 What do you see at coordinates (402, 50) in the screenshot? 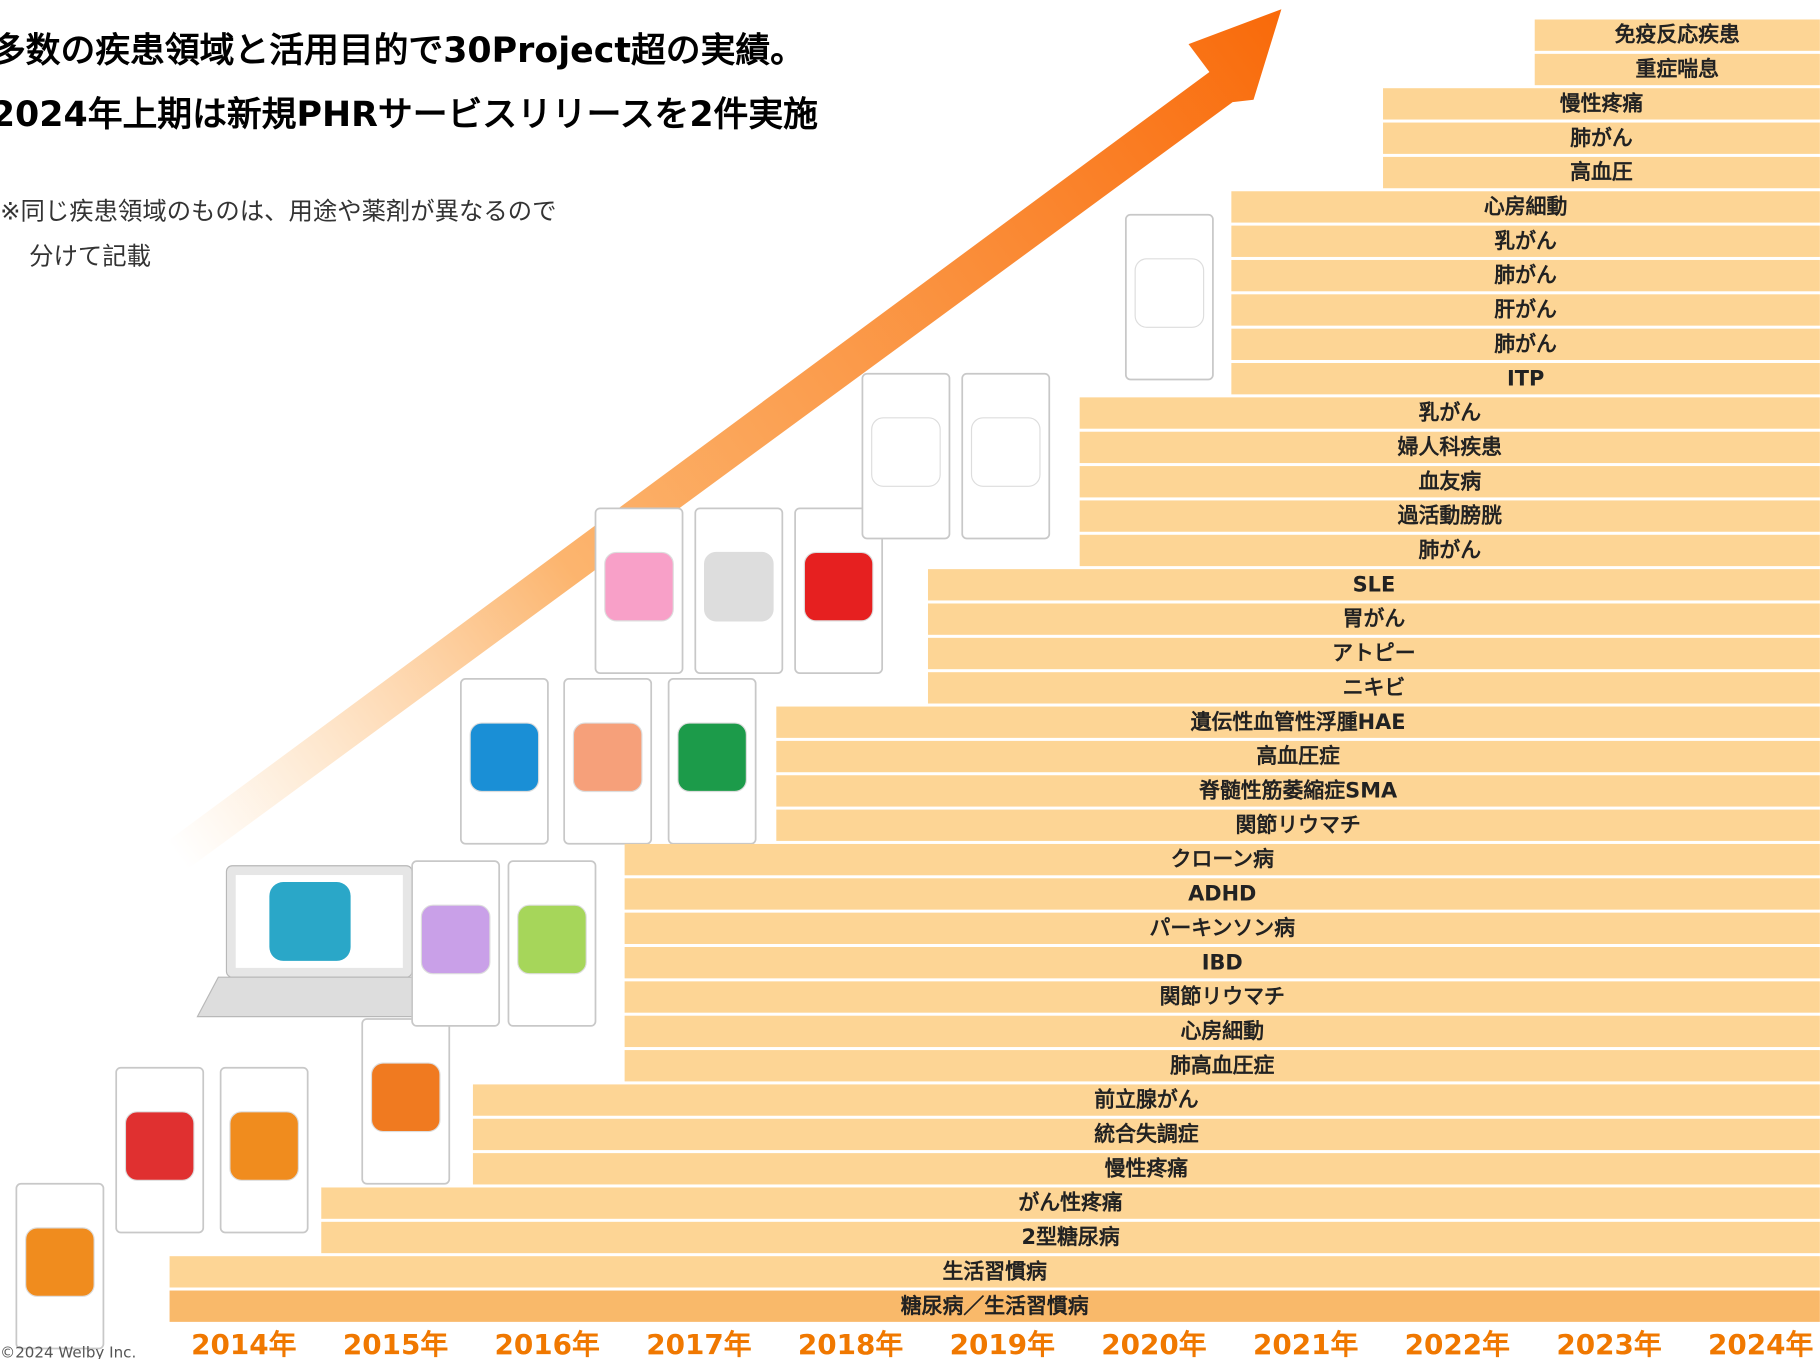
I see `title-line: 多数の疾患領域と活用目的で30Project超の実績。` at bounding box center [402, 50].